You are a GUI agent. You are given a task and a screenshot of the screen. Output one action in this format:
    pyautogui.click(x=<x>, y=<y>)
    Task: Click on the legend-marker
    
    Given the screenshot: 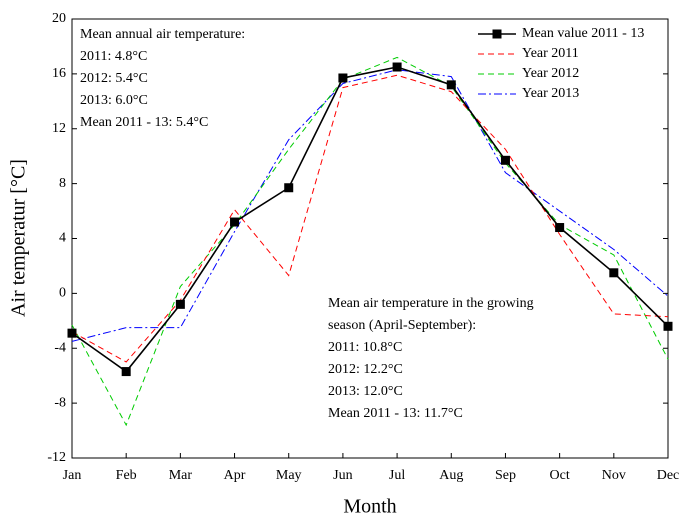 What is the action you would take?
    pyautogui.click(x=497, y=34)
    